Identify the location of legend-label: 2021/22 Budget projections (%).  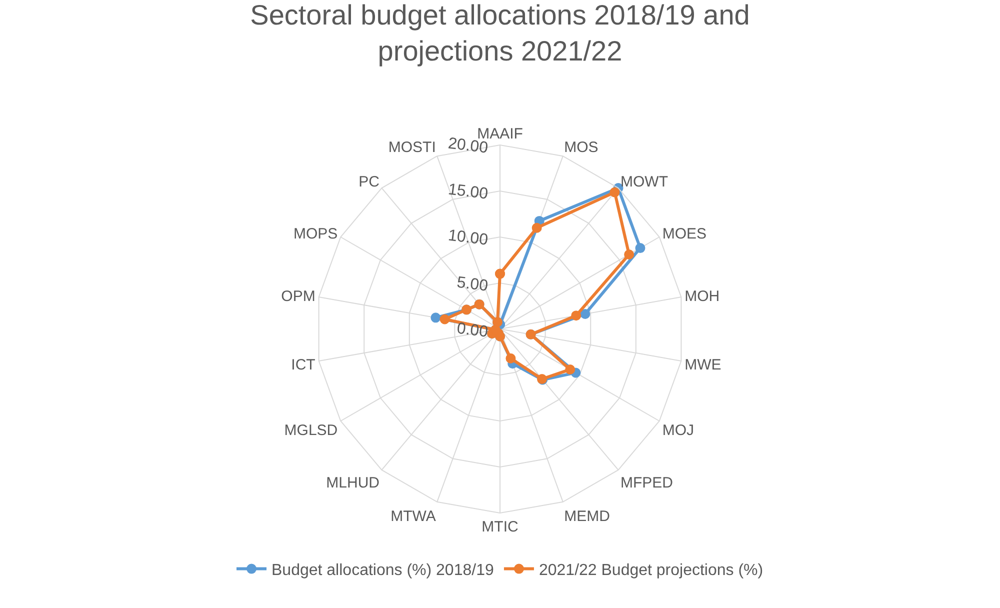
(651, 571).